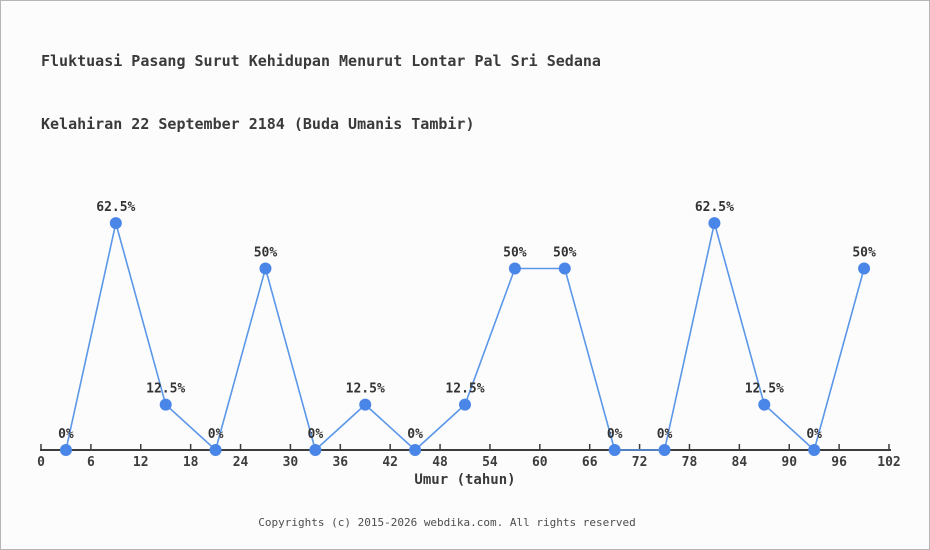  I want to click on x-tick-label: 78, so click(690, 462).